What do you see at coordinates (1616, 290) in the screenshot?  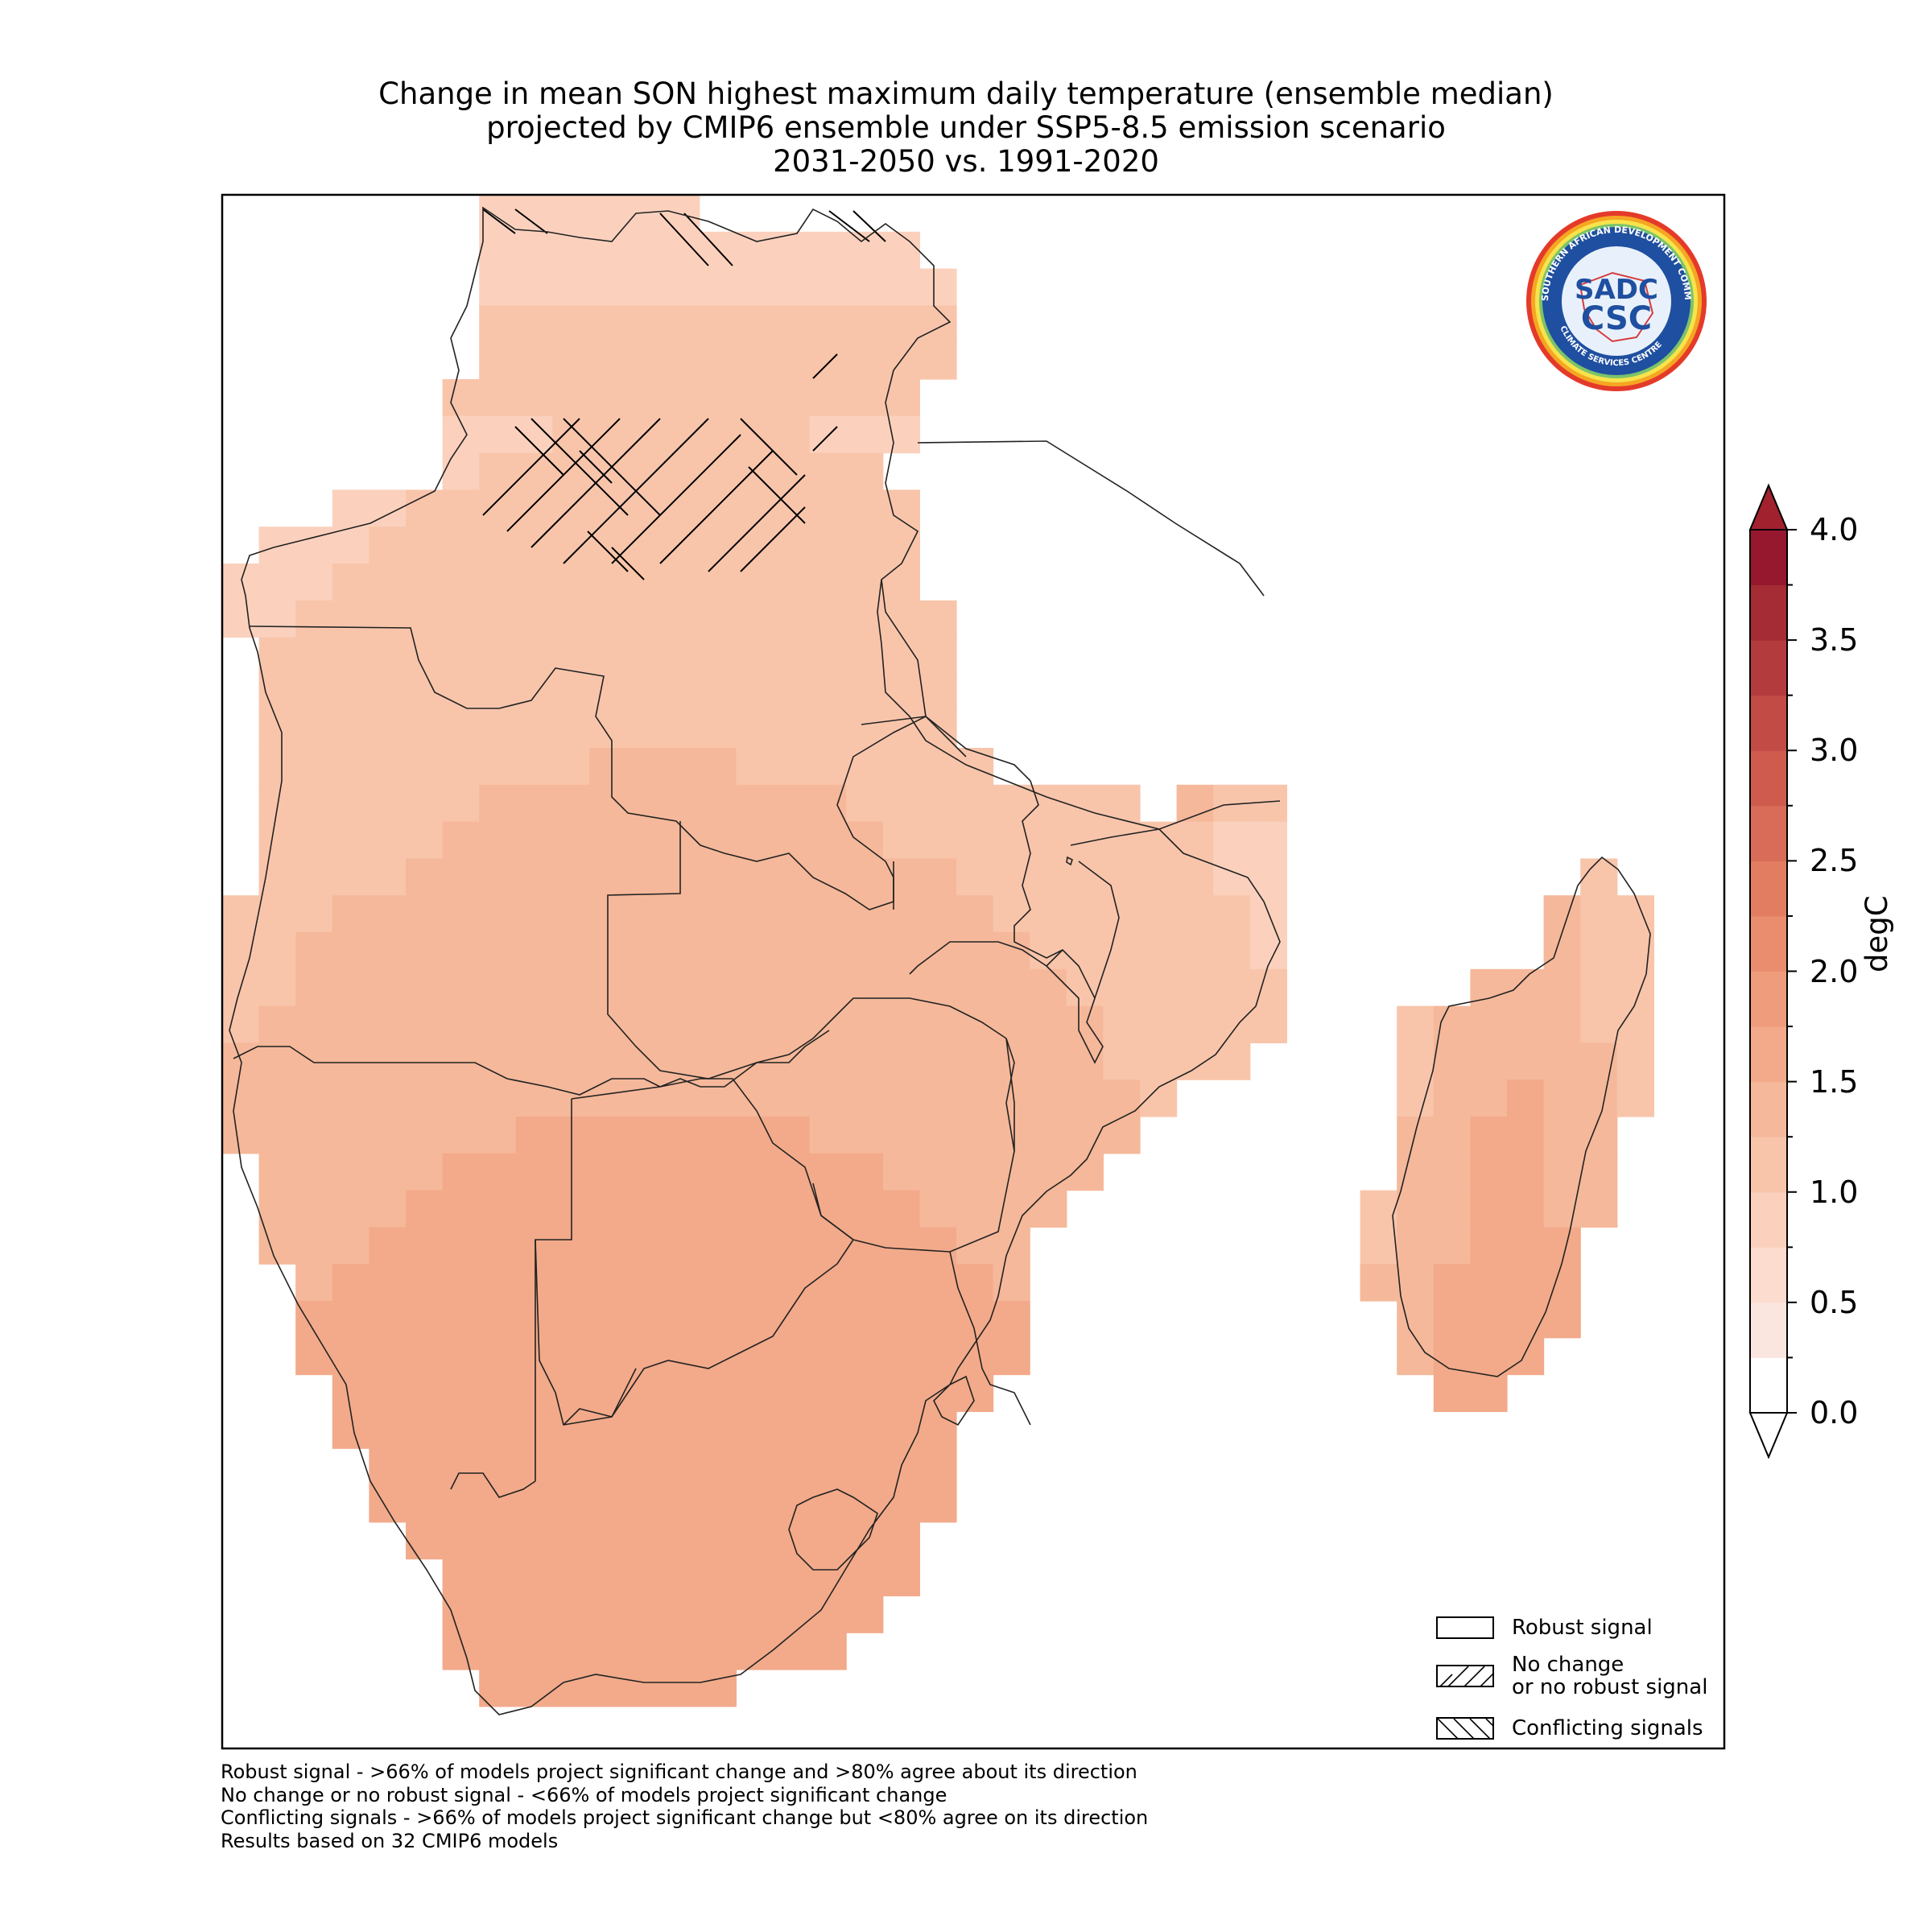 I see `logo-line-1: SADC` at bounding box center [1616, 290].